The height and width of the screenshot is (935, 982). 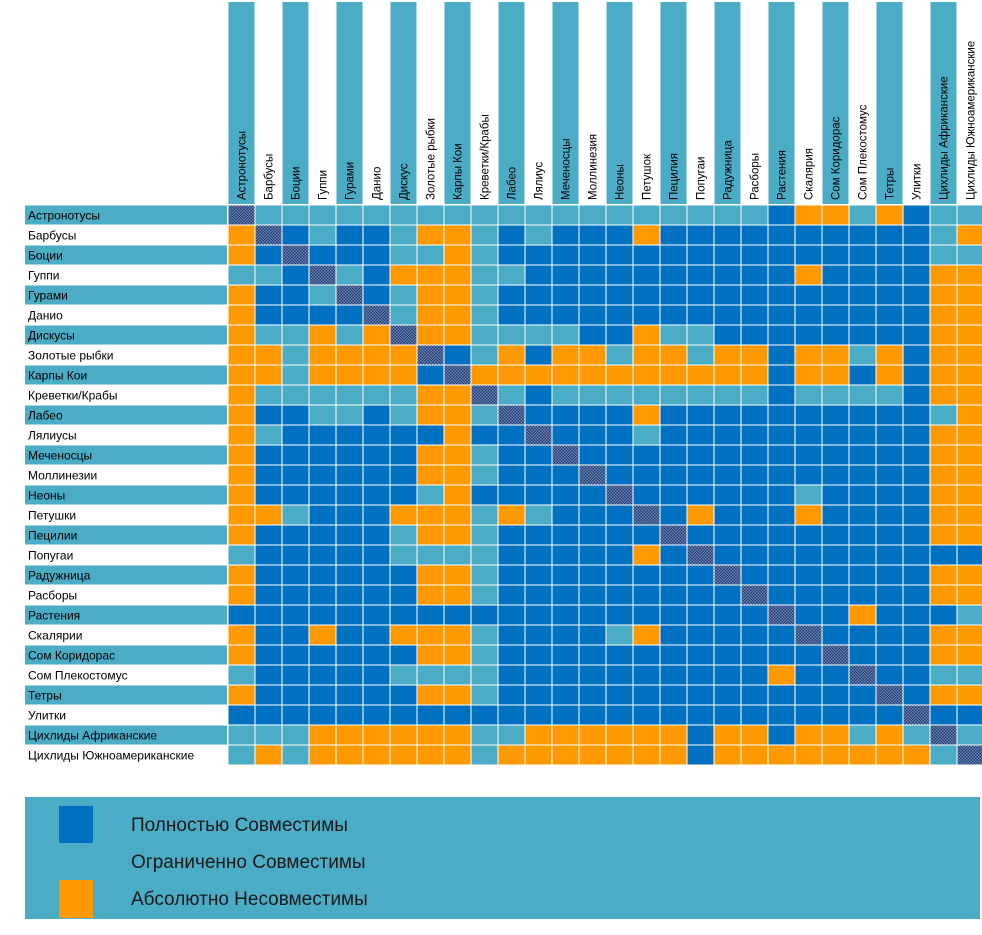 I want to click on row-label-лялиусы: Лялиусы, so click(x=52, y=436).